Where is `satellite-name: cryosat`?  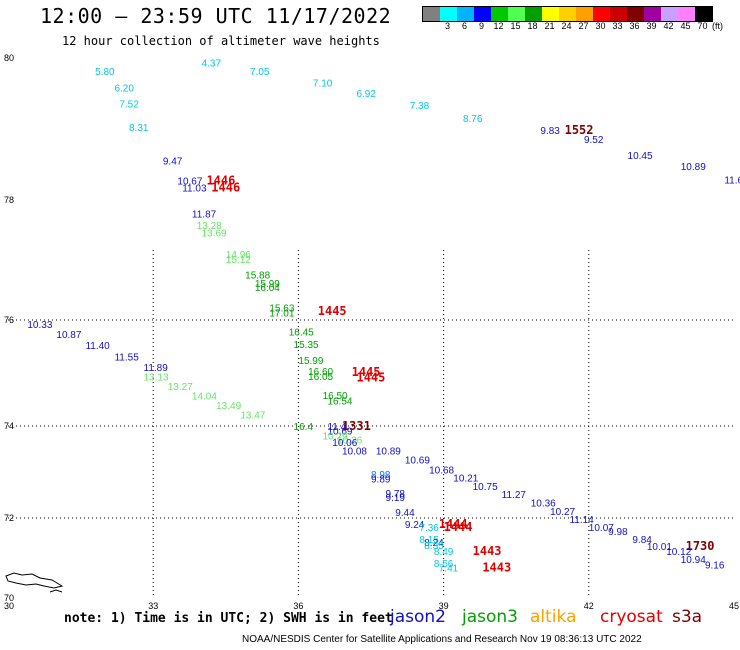 satellite-name: cryosat is located at coordinates (631, 617).